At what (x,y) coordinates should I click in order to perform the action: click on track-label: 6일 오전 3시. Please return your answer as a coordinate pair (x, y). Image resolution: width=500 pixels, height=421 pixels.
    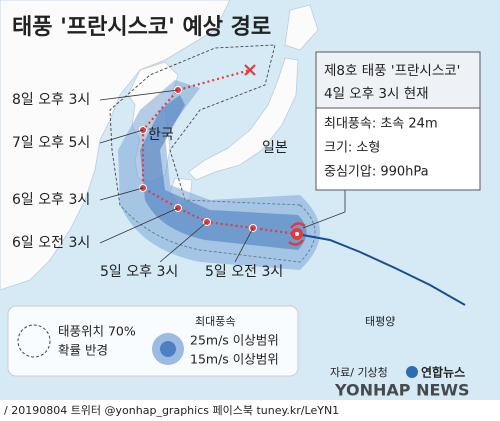
    Looking at the image, I should click on (51, 243).